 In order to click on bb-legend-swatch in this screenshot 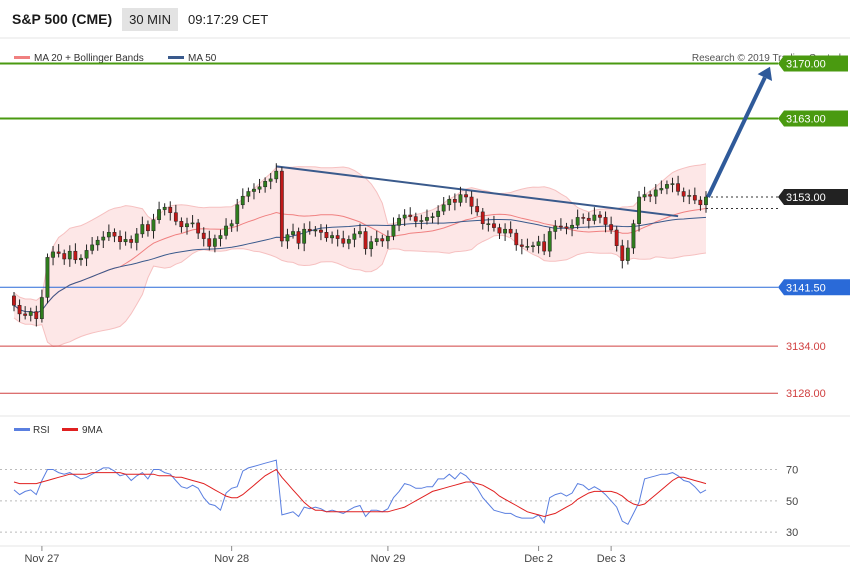, I will do `click(22, 57)`.